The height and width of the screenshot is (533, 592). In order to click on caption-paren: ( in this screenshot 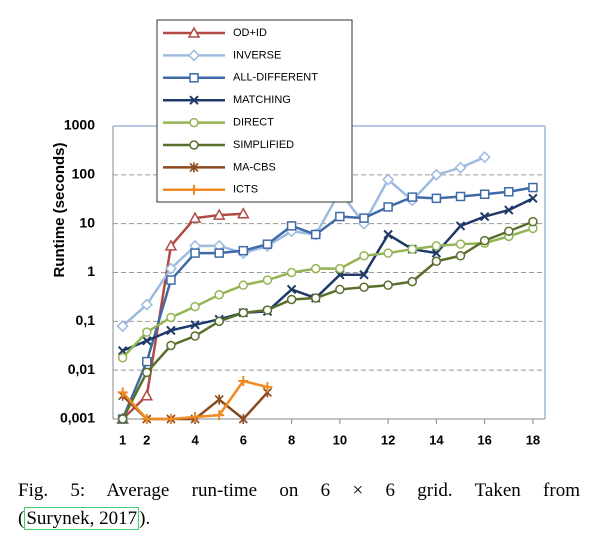, I will do `click(21, 518)`.